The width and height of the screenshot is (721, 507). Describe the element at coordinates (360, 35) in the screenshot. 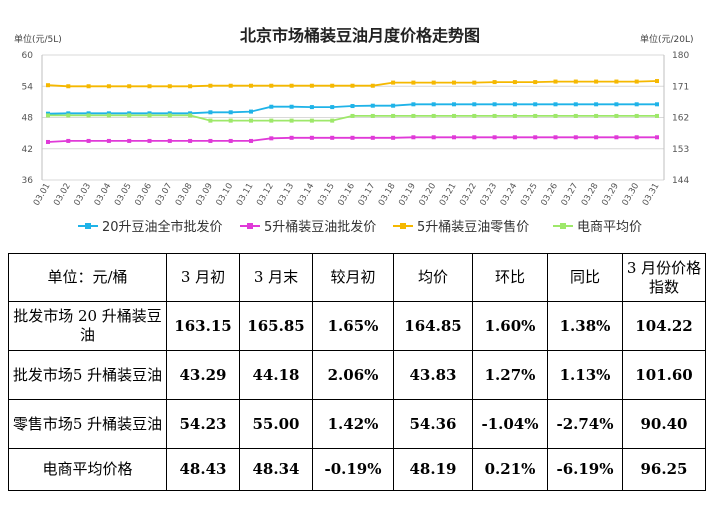

I see `chart-title: 北京市场桶装豆油月度价格走势图` at that location.